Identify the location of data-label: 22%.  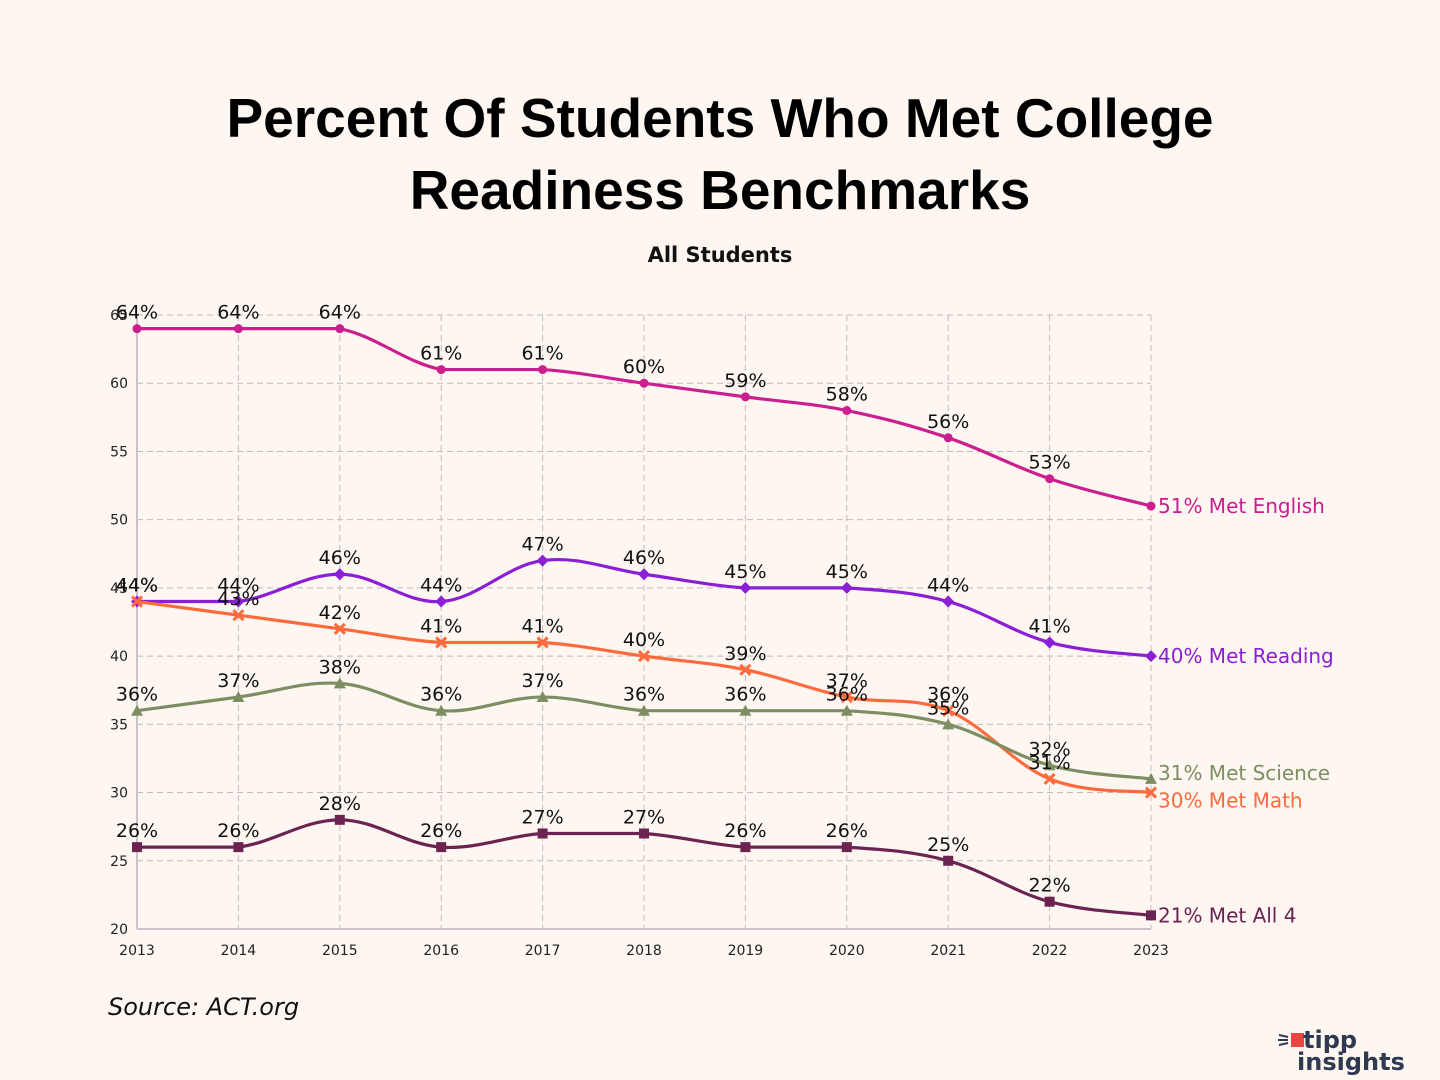
(1049, 886).